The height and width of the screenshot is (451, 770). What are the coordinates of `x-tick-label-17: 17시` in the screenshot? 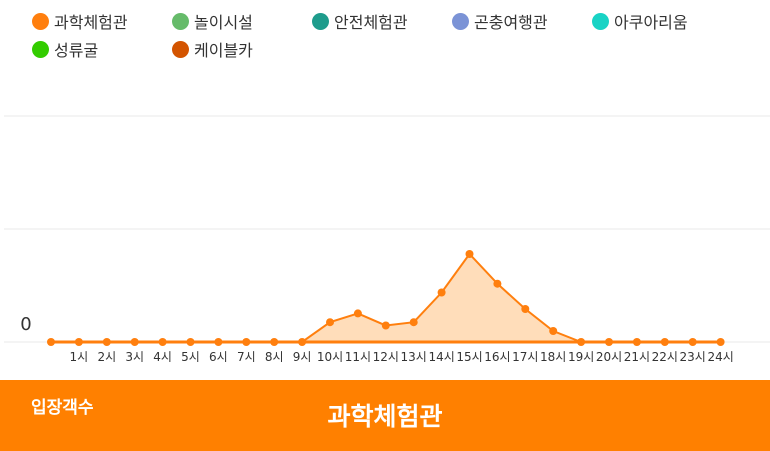 It's located at (525, 357).